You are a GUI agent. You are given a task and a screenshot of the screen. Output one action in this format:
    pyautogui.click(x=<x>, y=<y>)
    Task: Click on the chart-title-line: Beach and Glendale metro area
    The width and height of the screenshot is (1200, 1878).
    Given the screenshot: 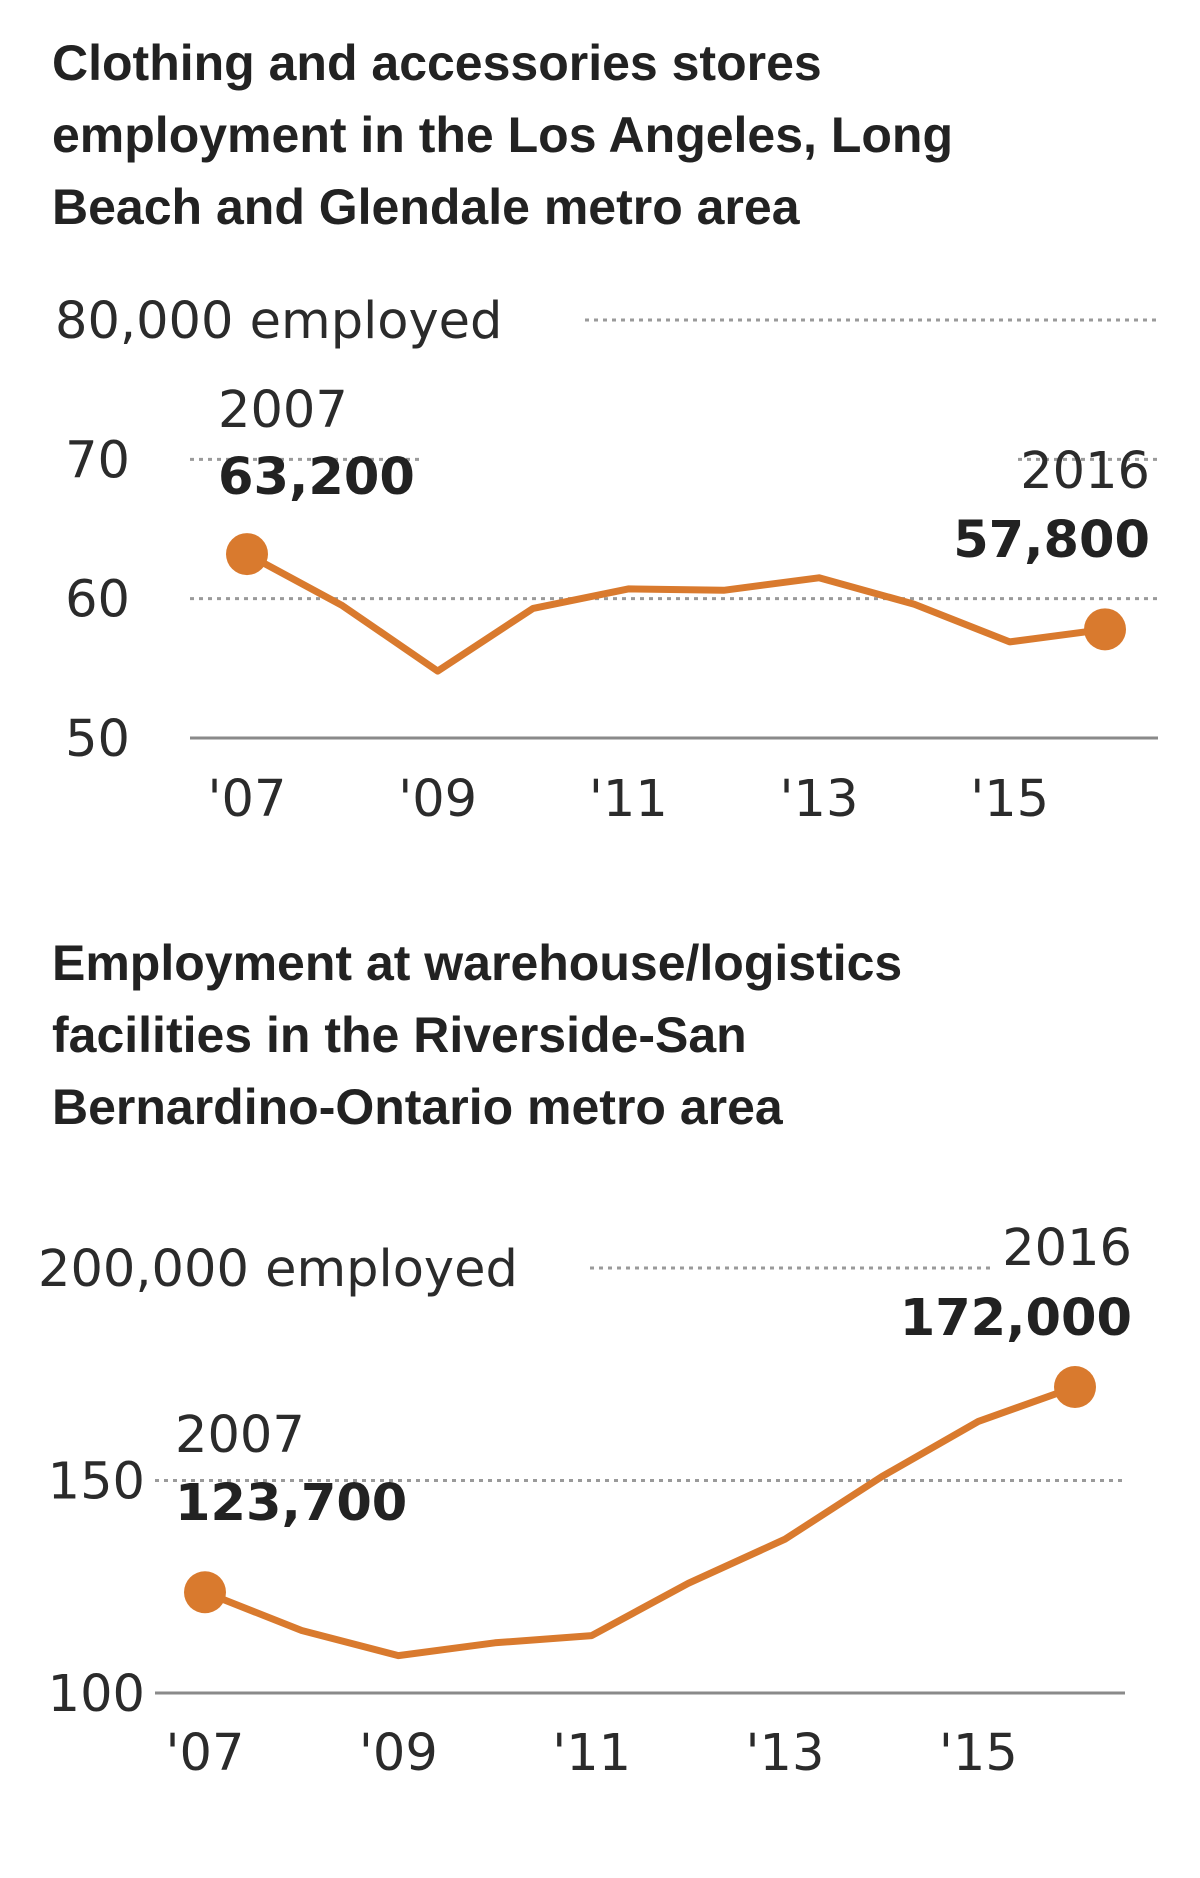 What is the action you would take?
    pyautogui.click(x=426, y=207)
    